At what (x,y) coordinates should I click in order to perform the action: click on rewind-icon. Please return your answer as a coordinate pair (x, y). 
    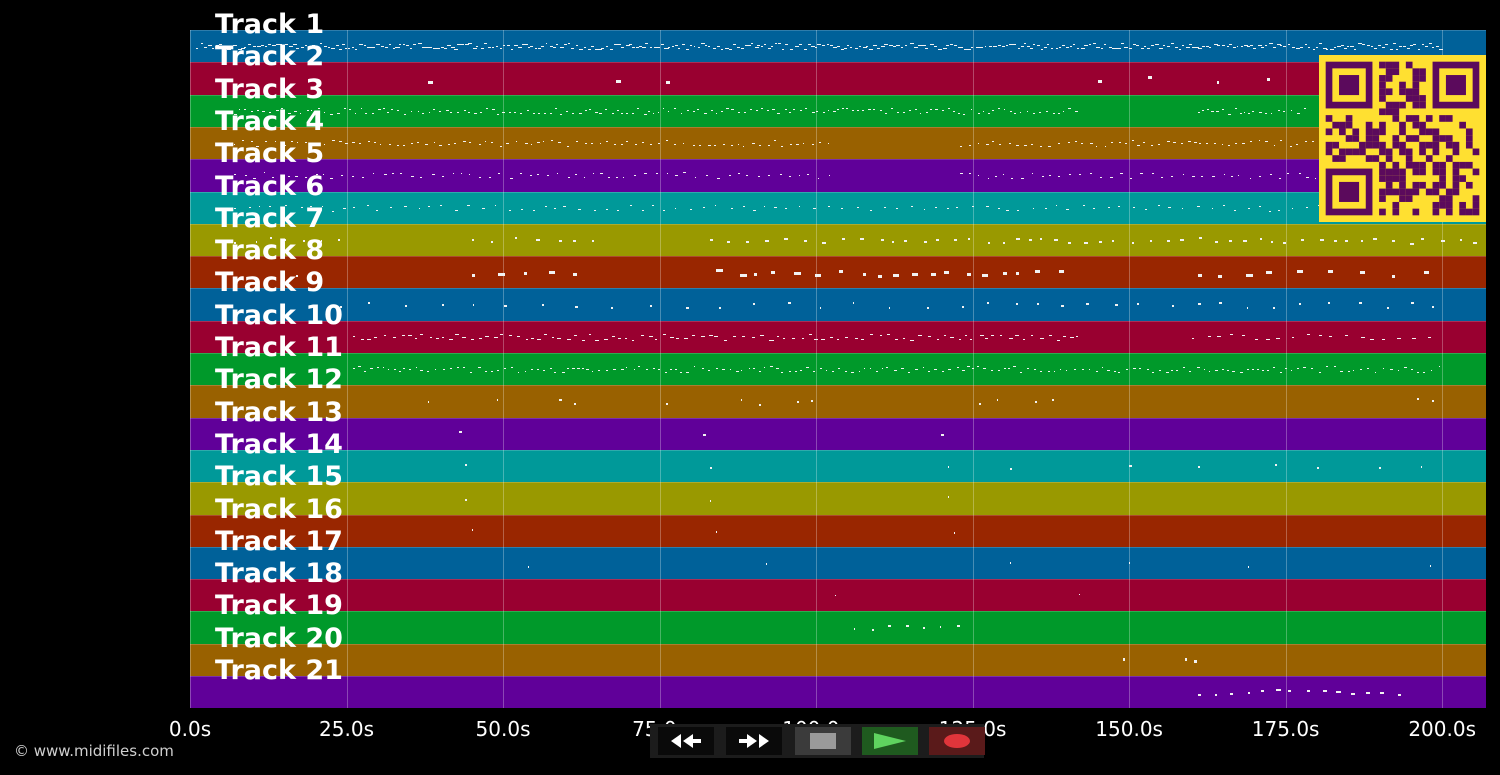
    Looking at the image, I should click on (686, 741).